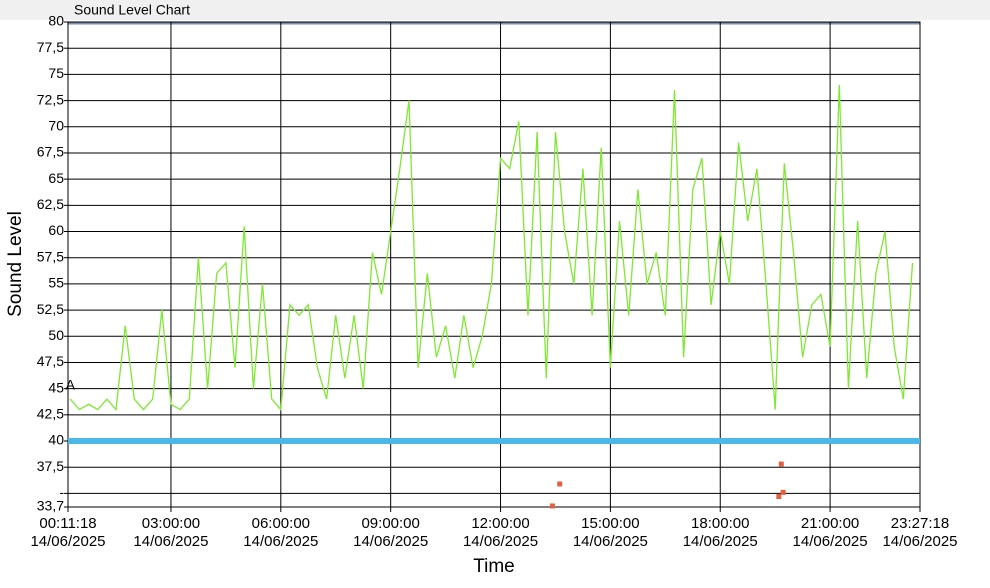  What do you see at coordinates (132, 10) in the screenshot?
I see `chart-title: Sound Level Chart` at bounding box center [132, 10].